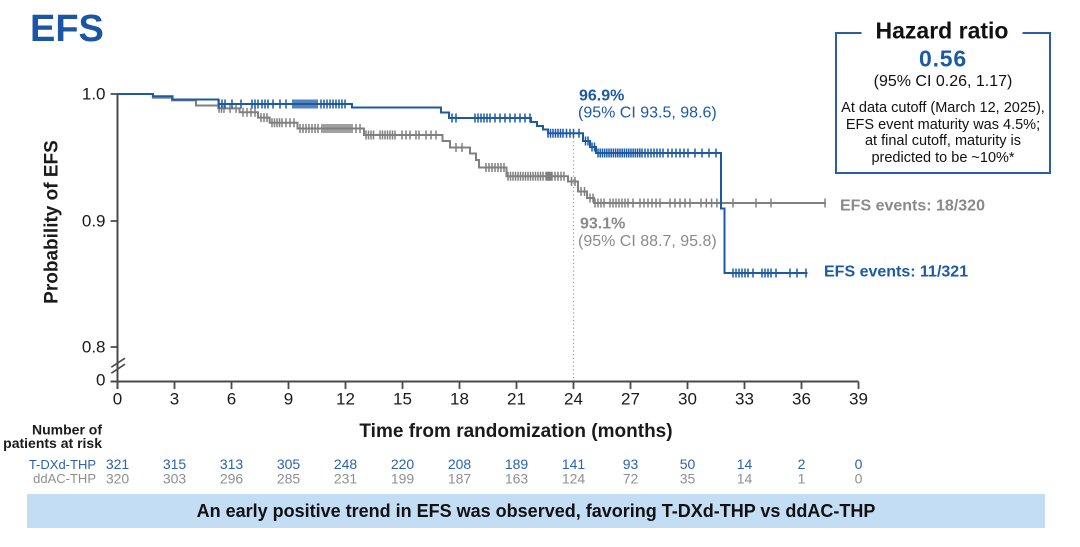 This screenshot has height=547, width=1080. What do you see at coordinates (67, 430) in the screenshot?
I see `svg-text: Number of` at bounding box center [67, 430].